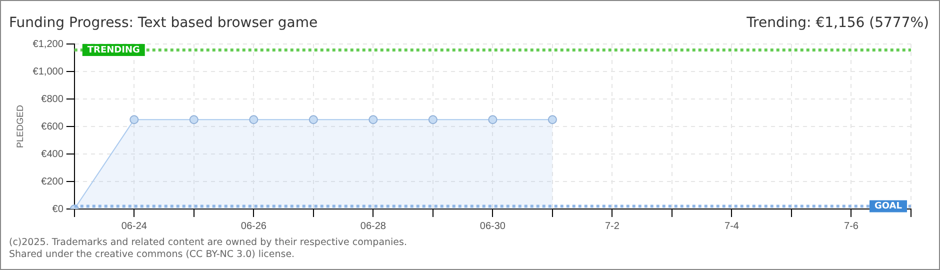 Image resolution: width=940 pixels, height=270 pixels. Describe the element at coordinates (612, 226) in the screenshot. I see `x-tick-label: 7-2` at that location.